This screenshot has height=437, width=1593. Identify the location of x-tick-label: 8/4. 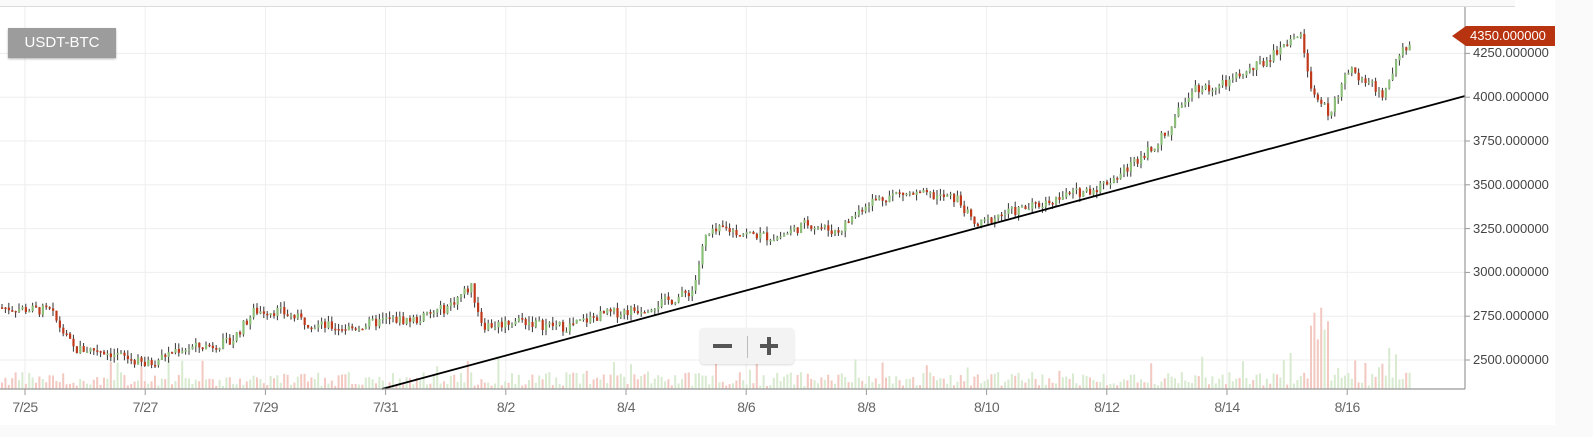
(626, 407).